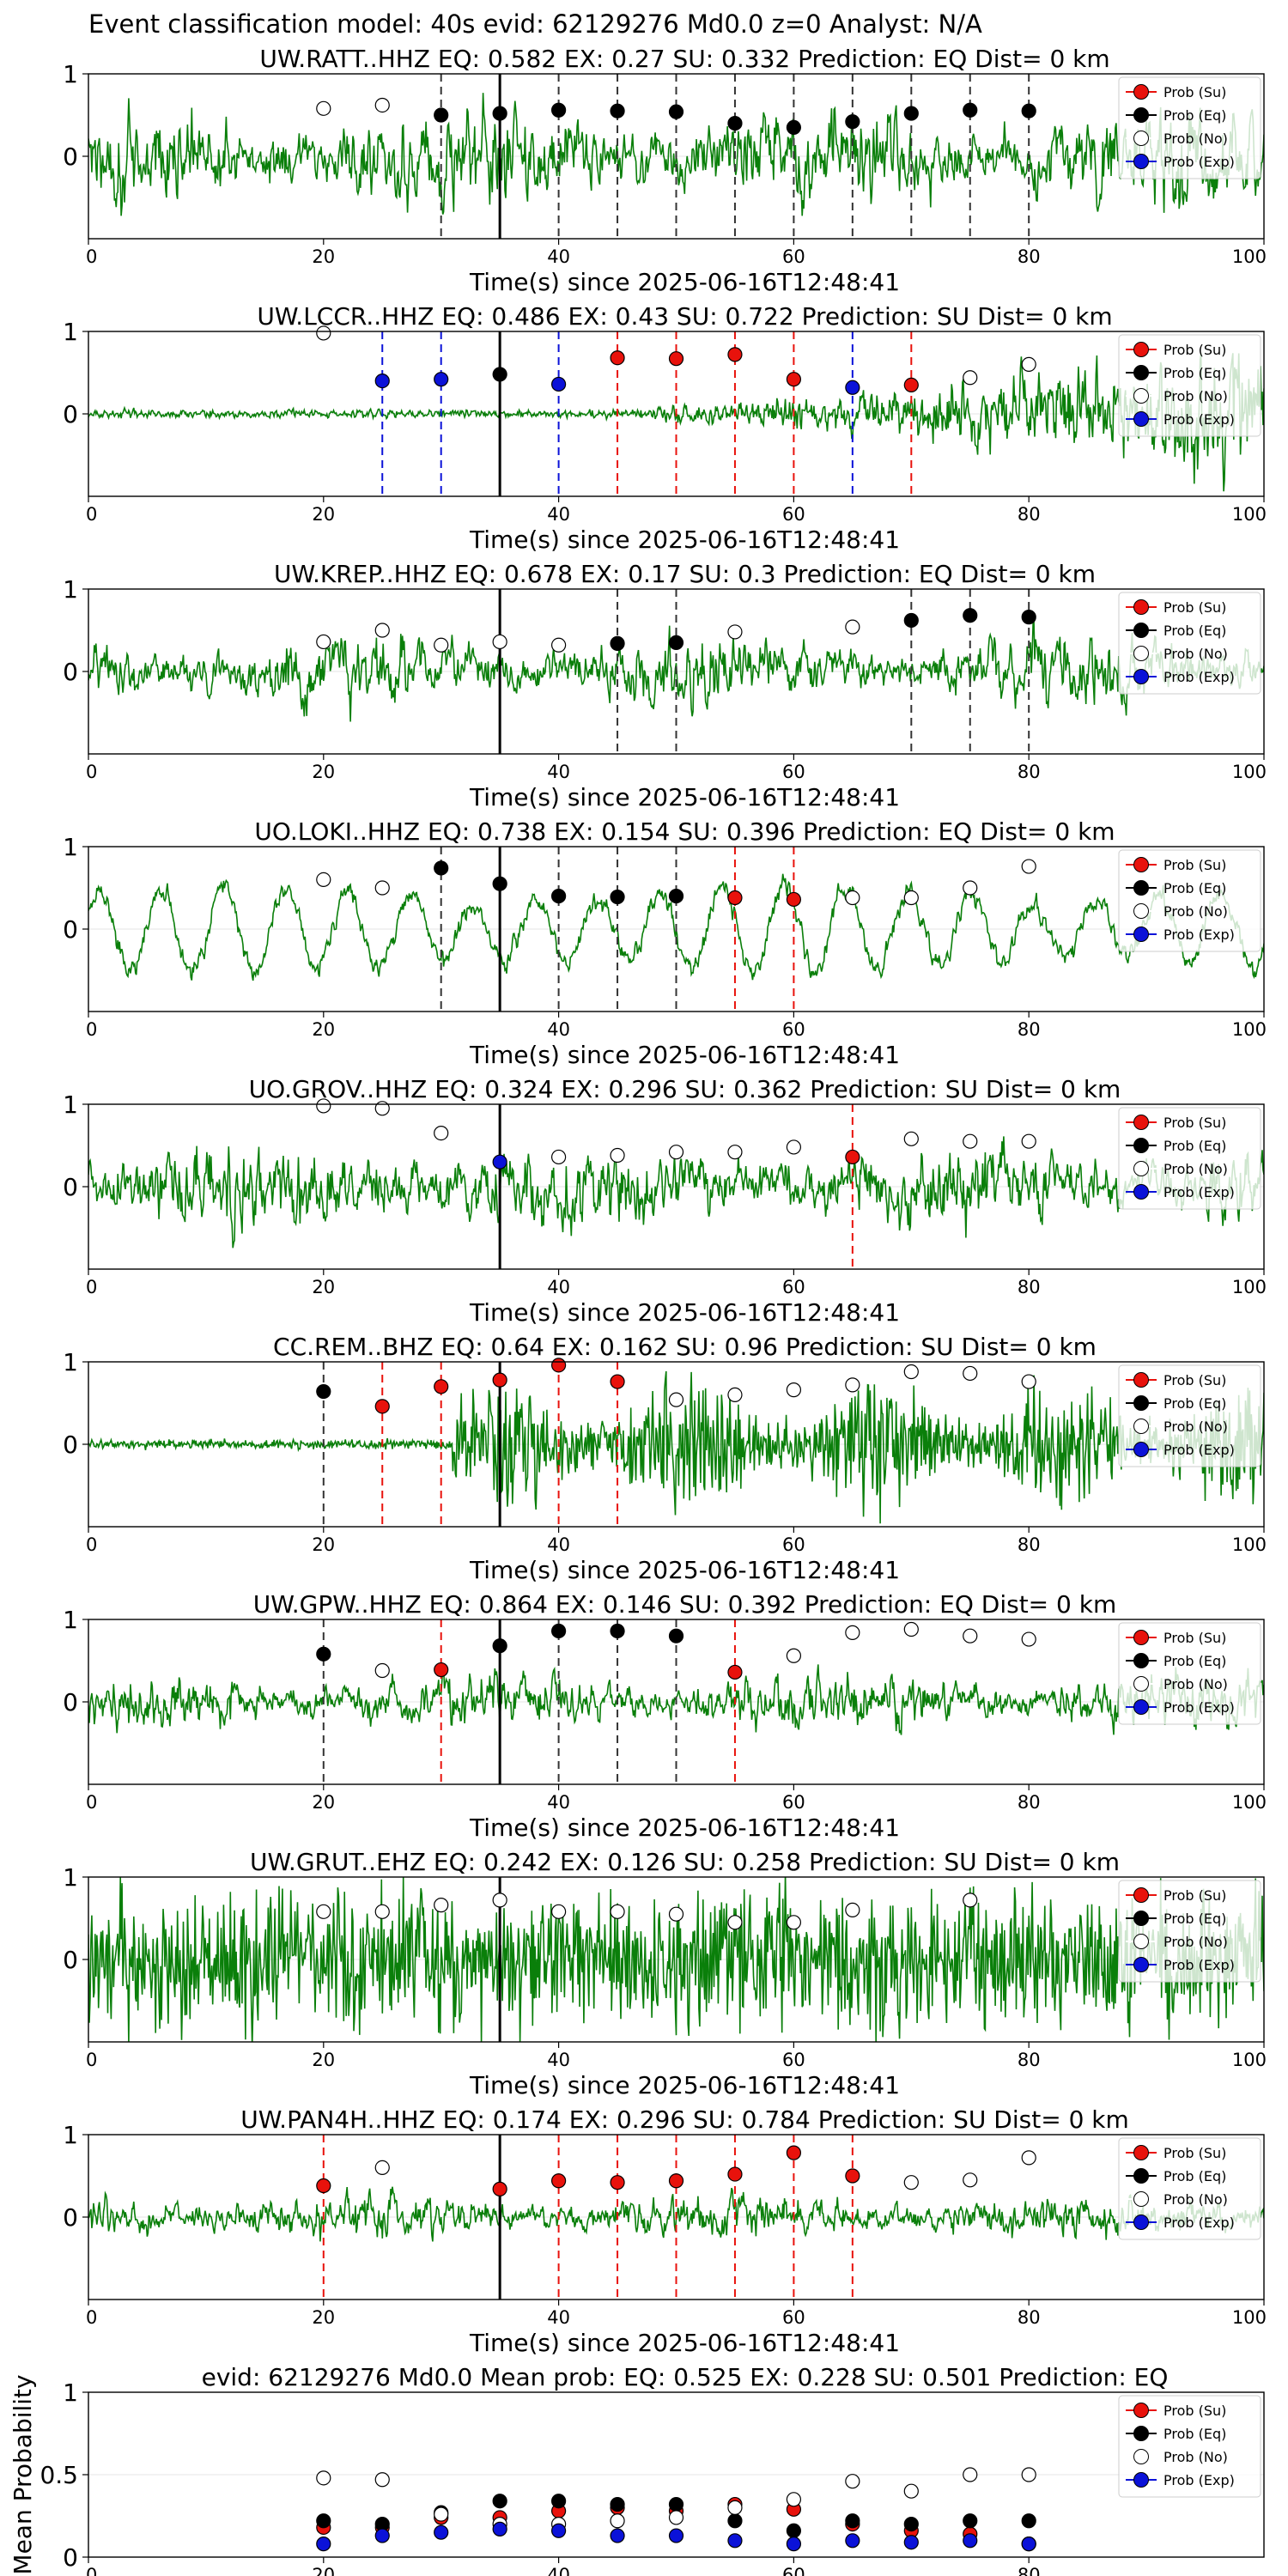 The height and width of the screenshot is (2576, 1288). What do you see at coordinates (558, 2060) in the screenshot?
I see `x-tick-label: 40` at bounding box center [558, 2060].